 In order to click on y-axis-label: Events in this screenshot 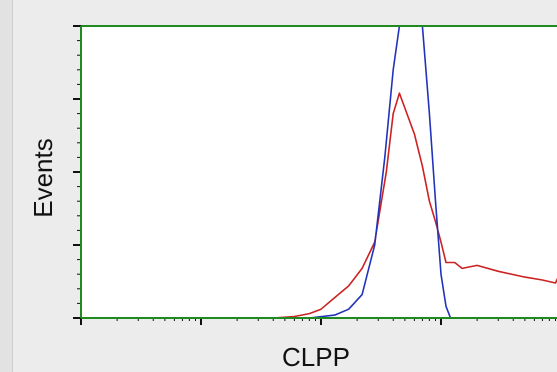, I will do `click(43, 178)`.